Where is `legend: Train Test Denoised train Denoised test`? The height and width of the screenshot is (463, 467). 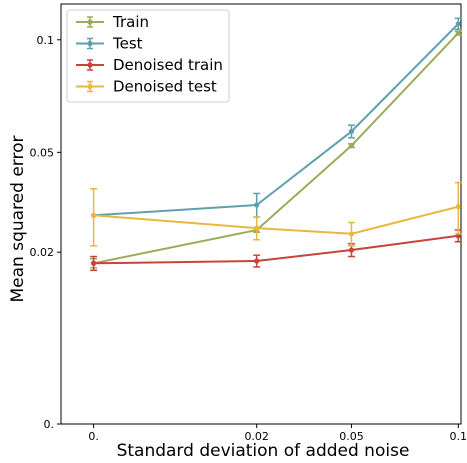 legend: Train Test Denoised train Denoised test is located at coordinates (148, 56).